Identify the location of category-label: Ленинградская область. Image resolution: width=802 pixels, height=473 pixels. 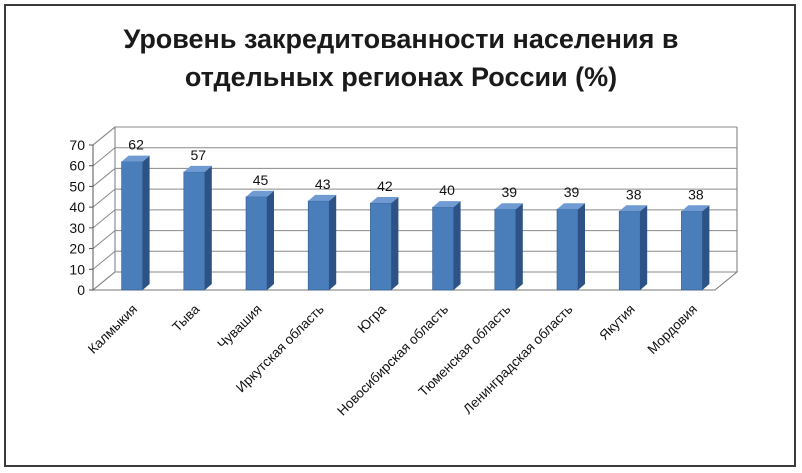
(517, 359).